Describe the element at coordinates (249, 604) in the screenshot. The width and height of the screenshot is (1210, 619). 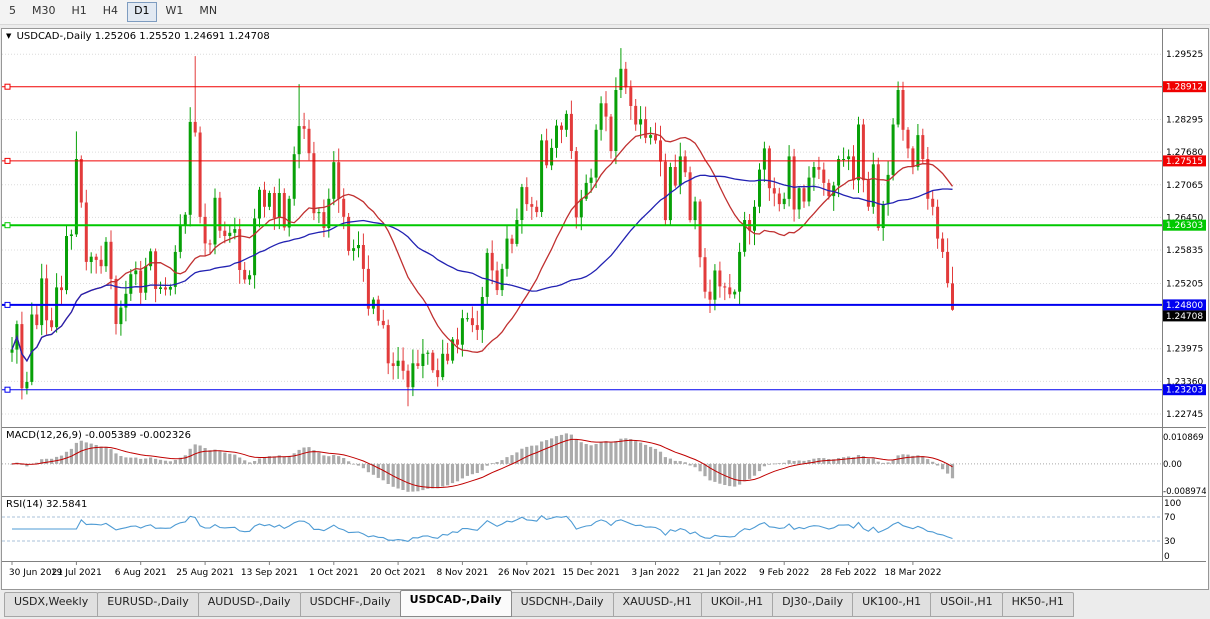
I see `tab-audusd-daily: AUDUSD-,Daily` at that location.